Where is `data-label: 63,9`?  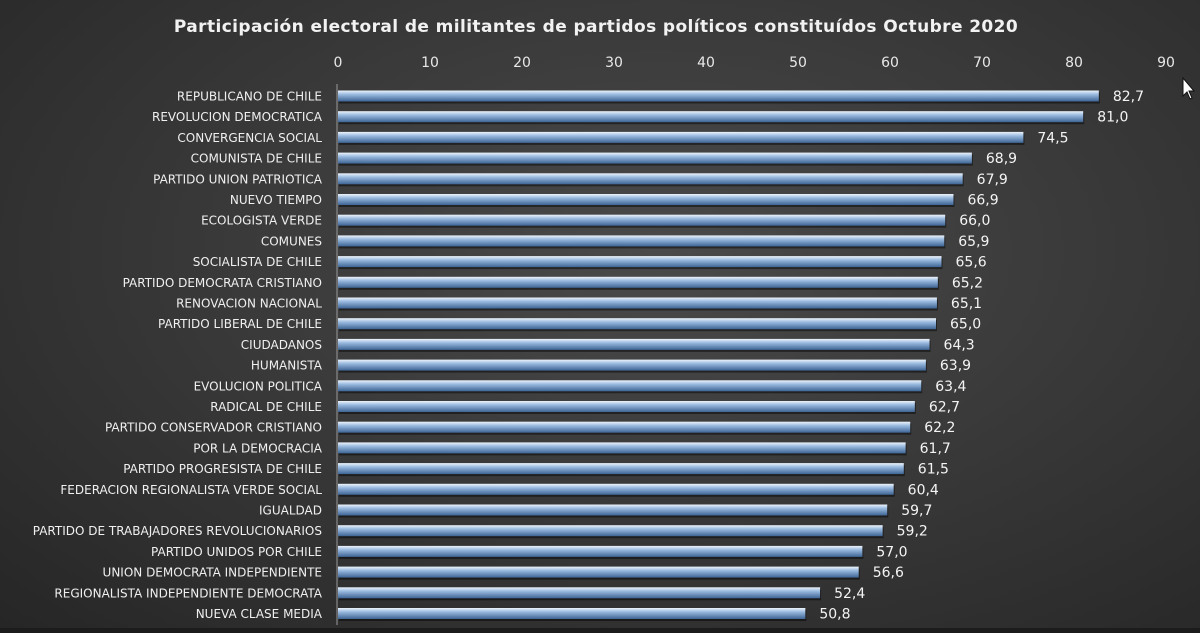 data-label: 63,9 is located at coordinates (955, 366).